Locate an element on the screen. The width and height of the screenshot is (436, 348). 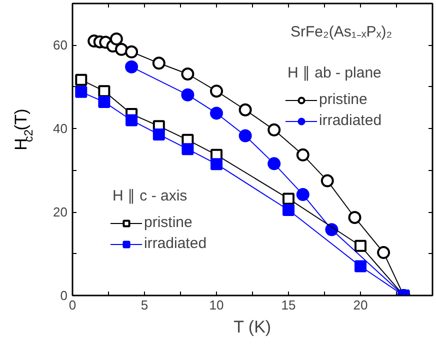
x-tick-label: 20 is located at coordinates (360, 305).